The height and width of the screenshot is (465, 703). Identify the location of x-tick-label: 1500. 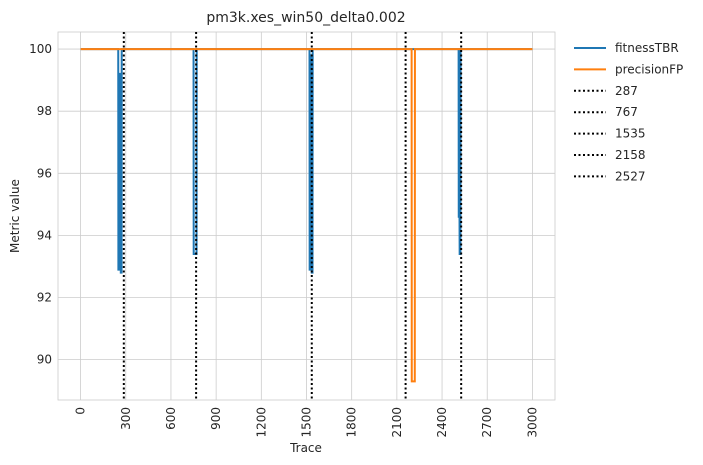
(307, 422).